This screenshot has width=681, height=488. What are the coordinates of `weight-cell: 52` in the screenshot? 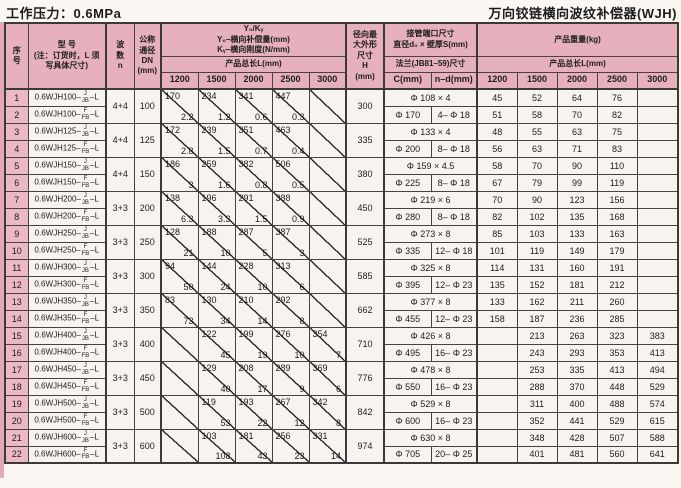 It's located at (537, 97).